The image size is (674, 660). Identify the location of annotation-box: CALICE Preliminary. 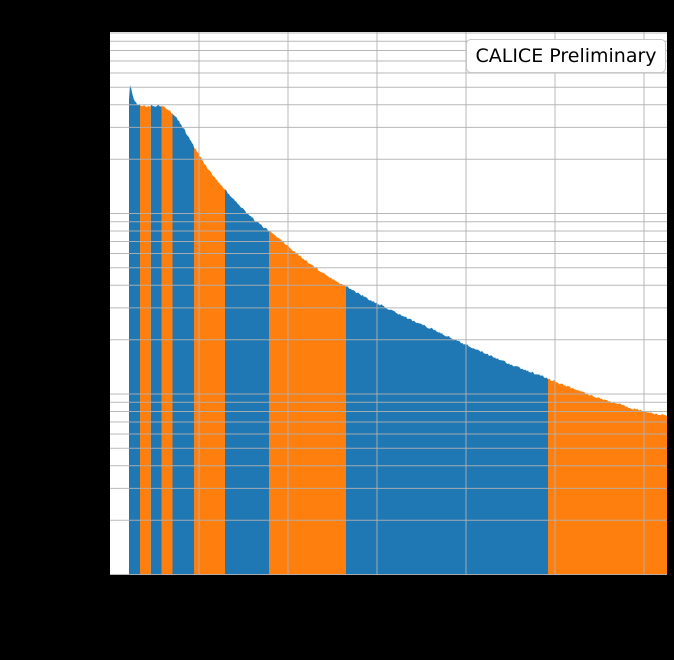
(566, 56).